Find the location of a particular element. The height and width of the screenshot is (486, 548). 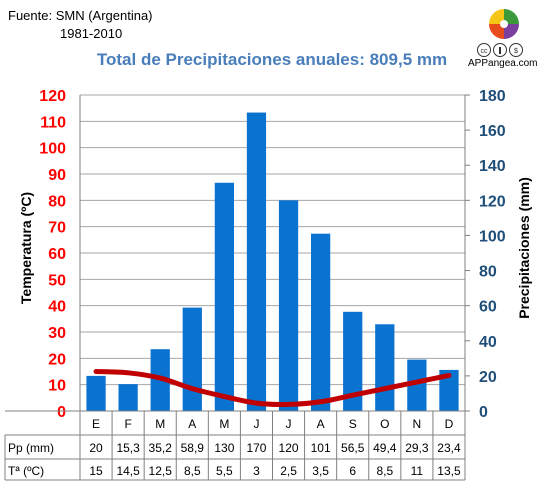

table-row-label-temp: Tª (ºC) is located at coordinates (26, 471).